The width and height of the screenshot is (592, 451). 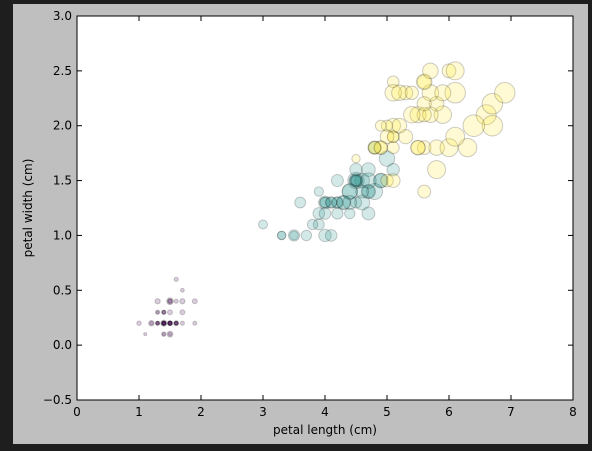 I want to click on y-tick-label: 2.0, so click(x=62, y=126).